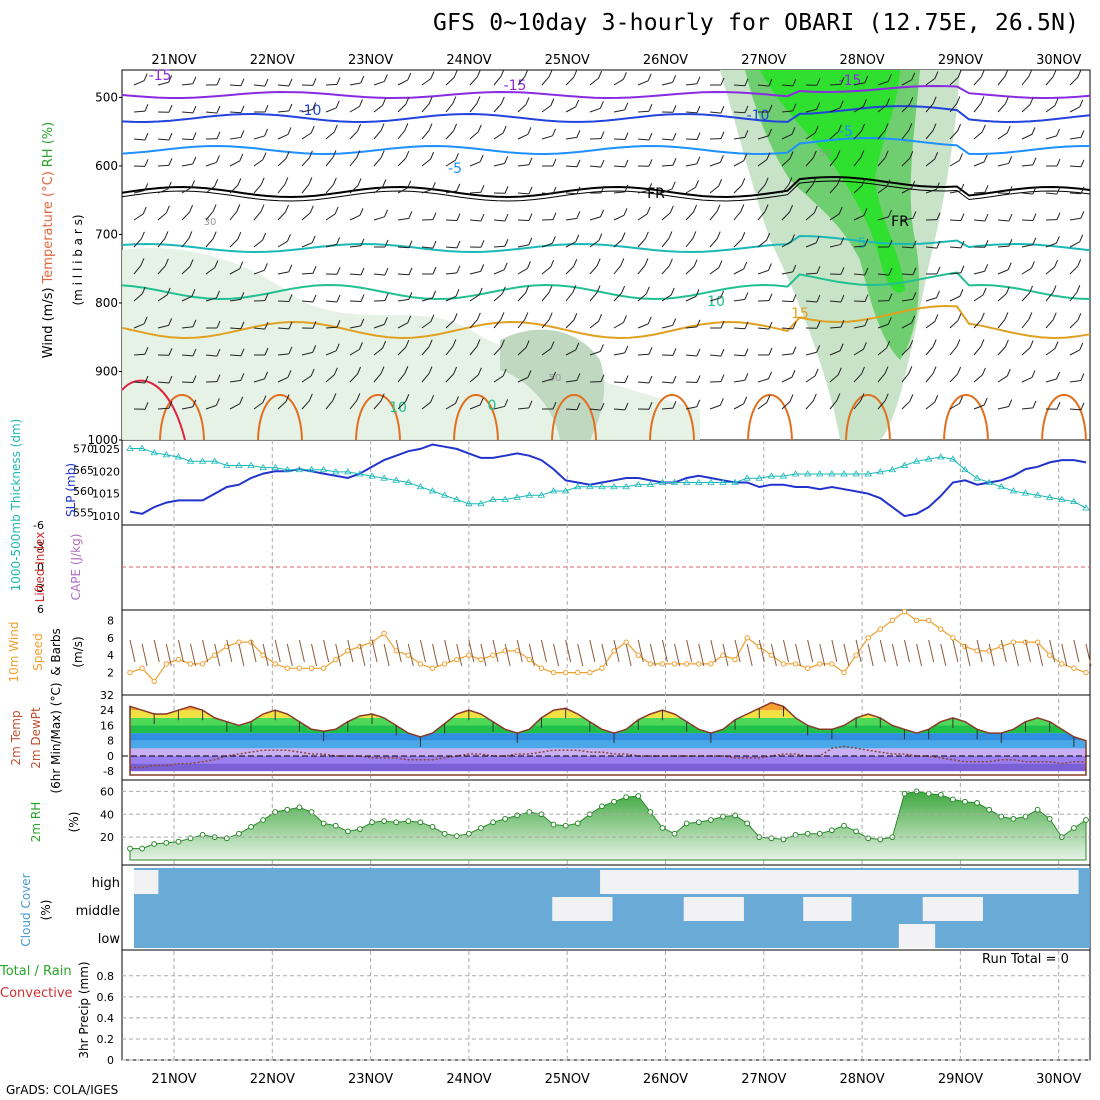  I want to click on isotherm-label: 0, so click(492, 406).